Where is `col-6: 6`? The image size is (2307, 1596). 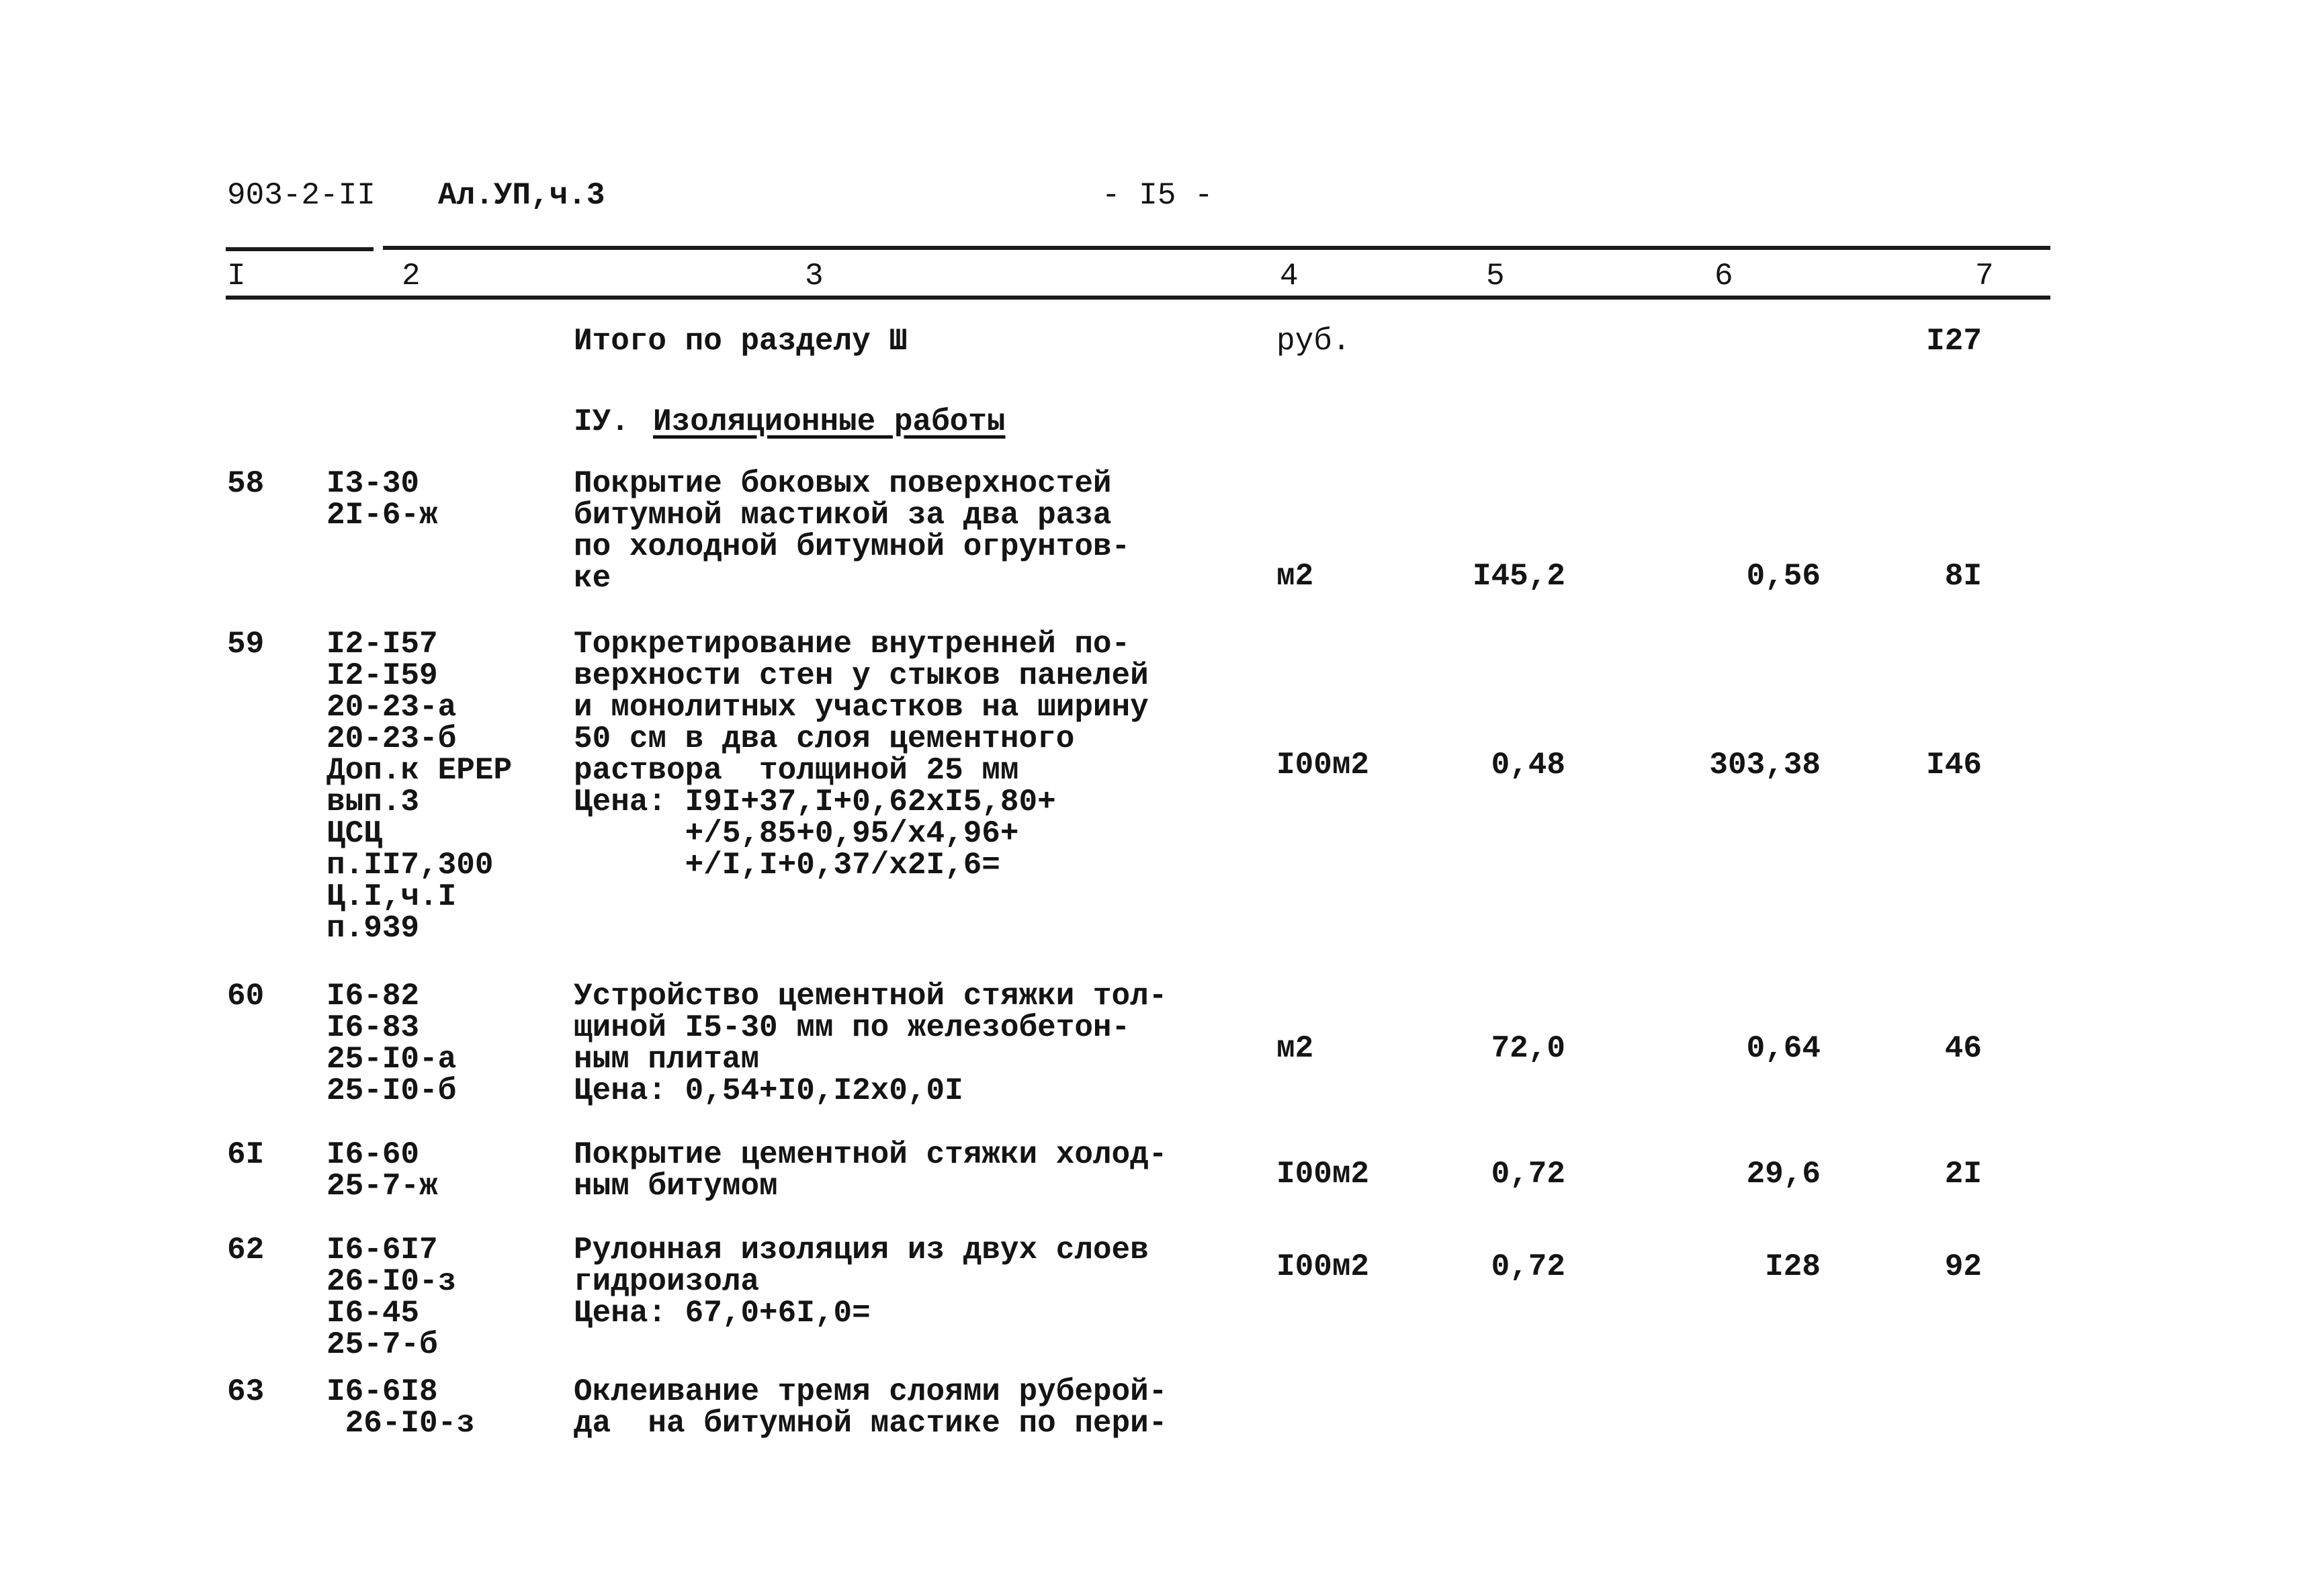 col-6: 6 is located at coordinates (1724, 276).